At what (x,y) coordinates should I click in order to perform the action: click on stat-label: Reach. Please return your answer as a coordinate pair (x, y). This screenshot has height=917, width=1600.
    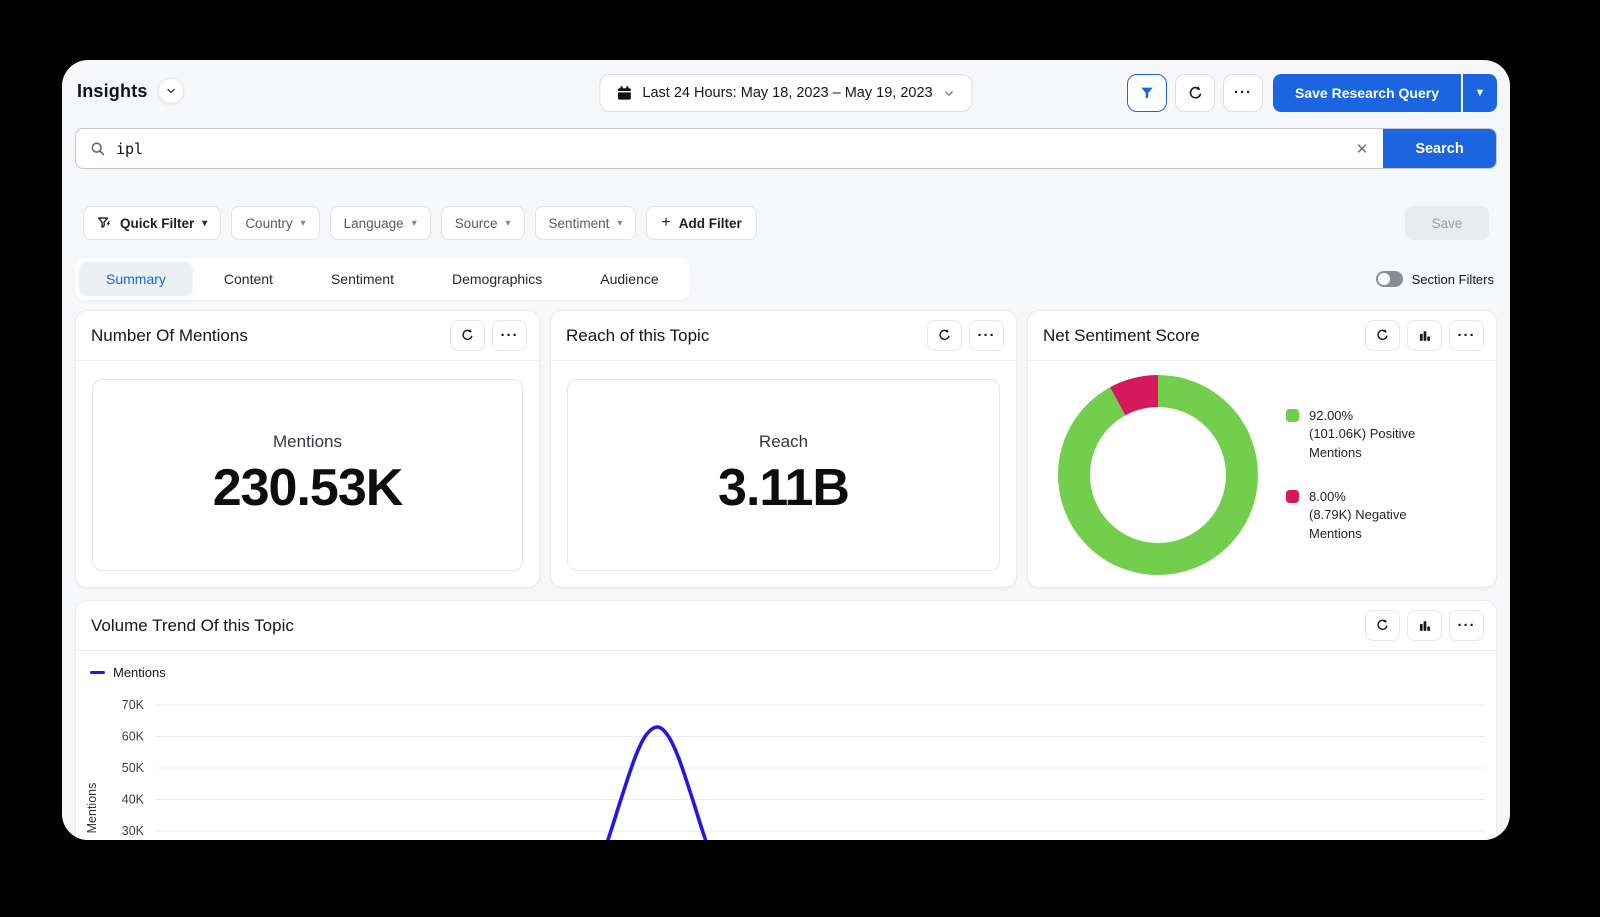
    Looking at the image, I should click on (783, 441).